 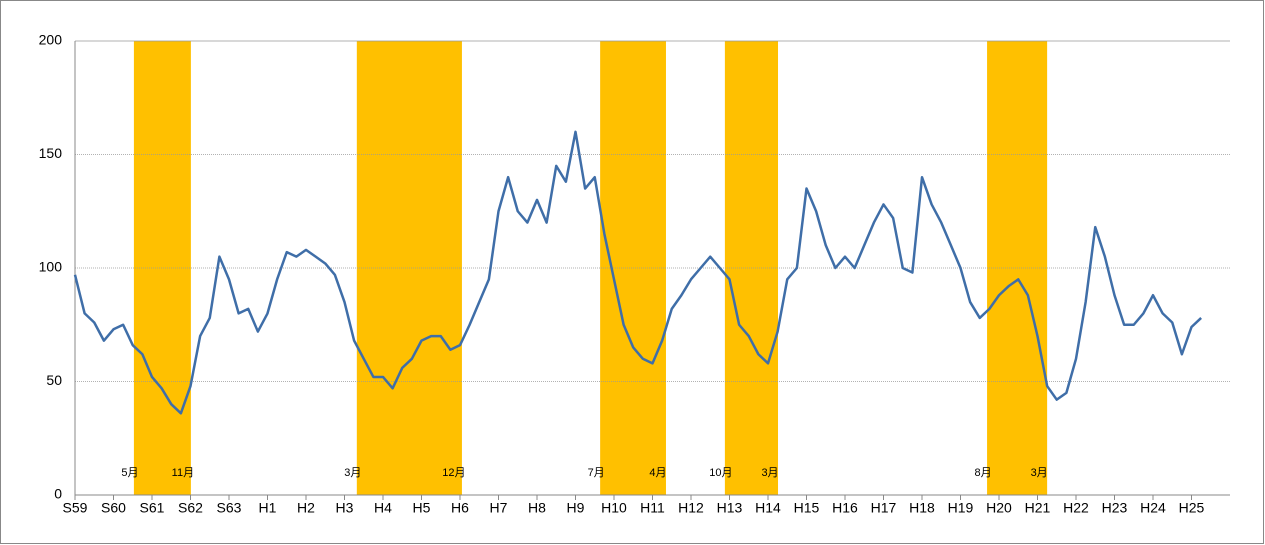 I want to click on x-tick-label: H19, so click(x=961, y=508).